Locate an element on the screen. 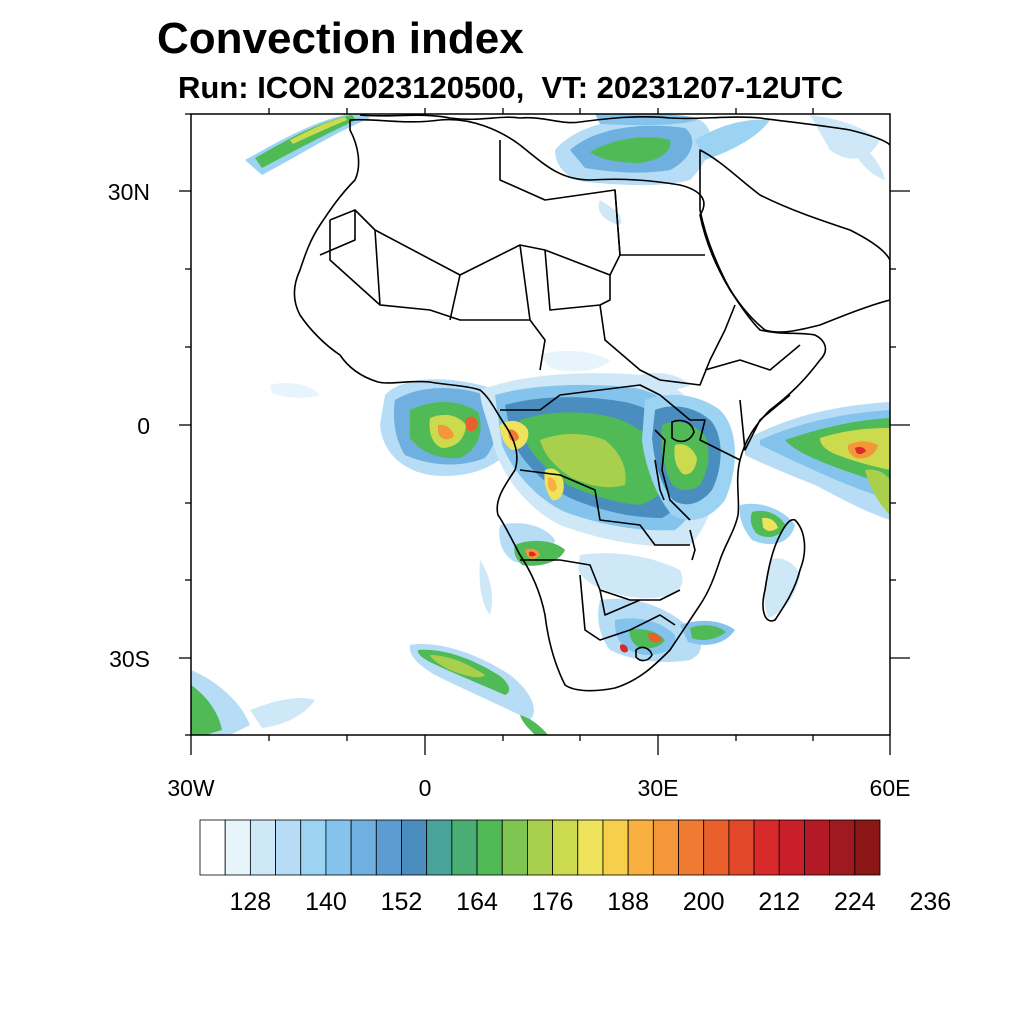  border-libya-egypt is located at coordinates (617, 222).